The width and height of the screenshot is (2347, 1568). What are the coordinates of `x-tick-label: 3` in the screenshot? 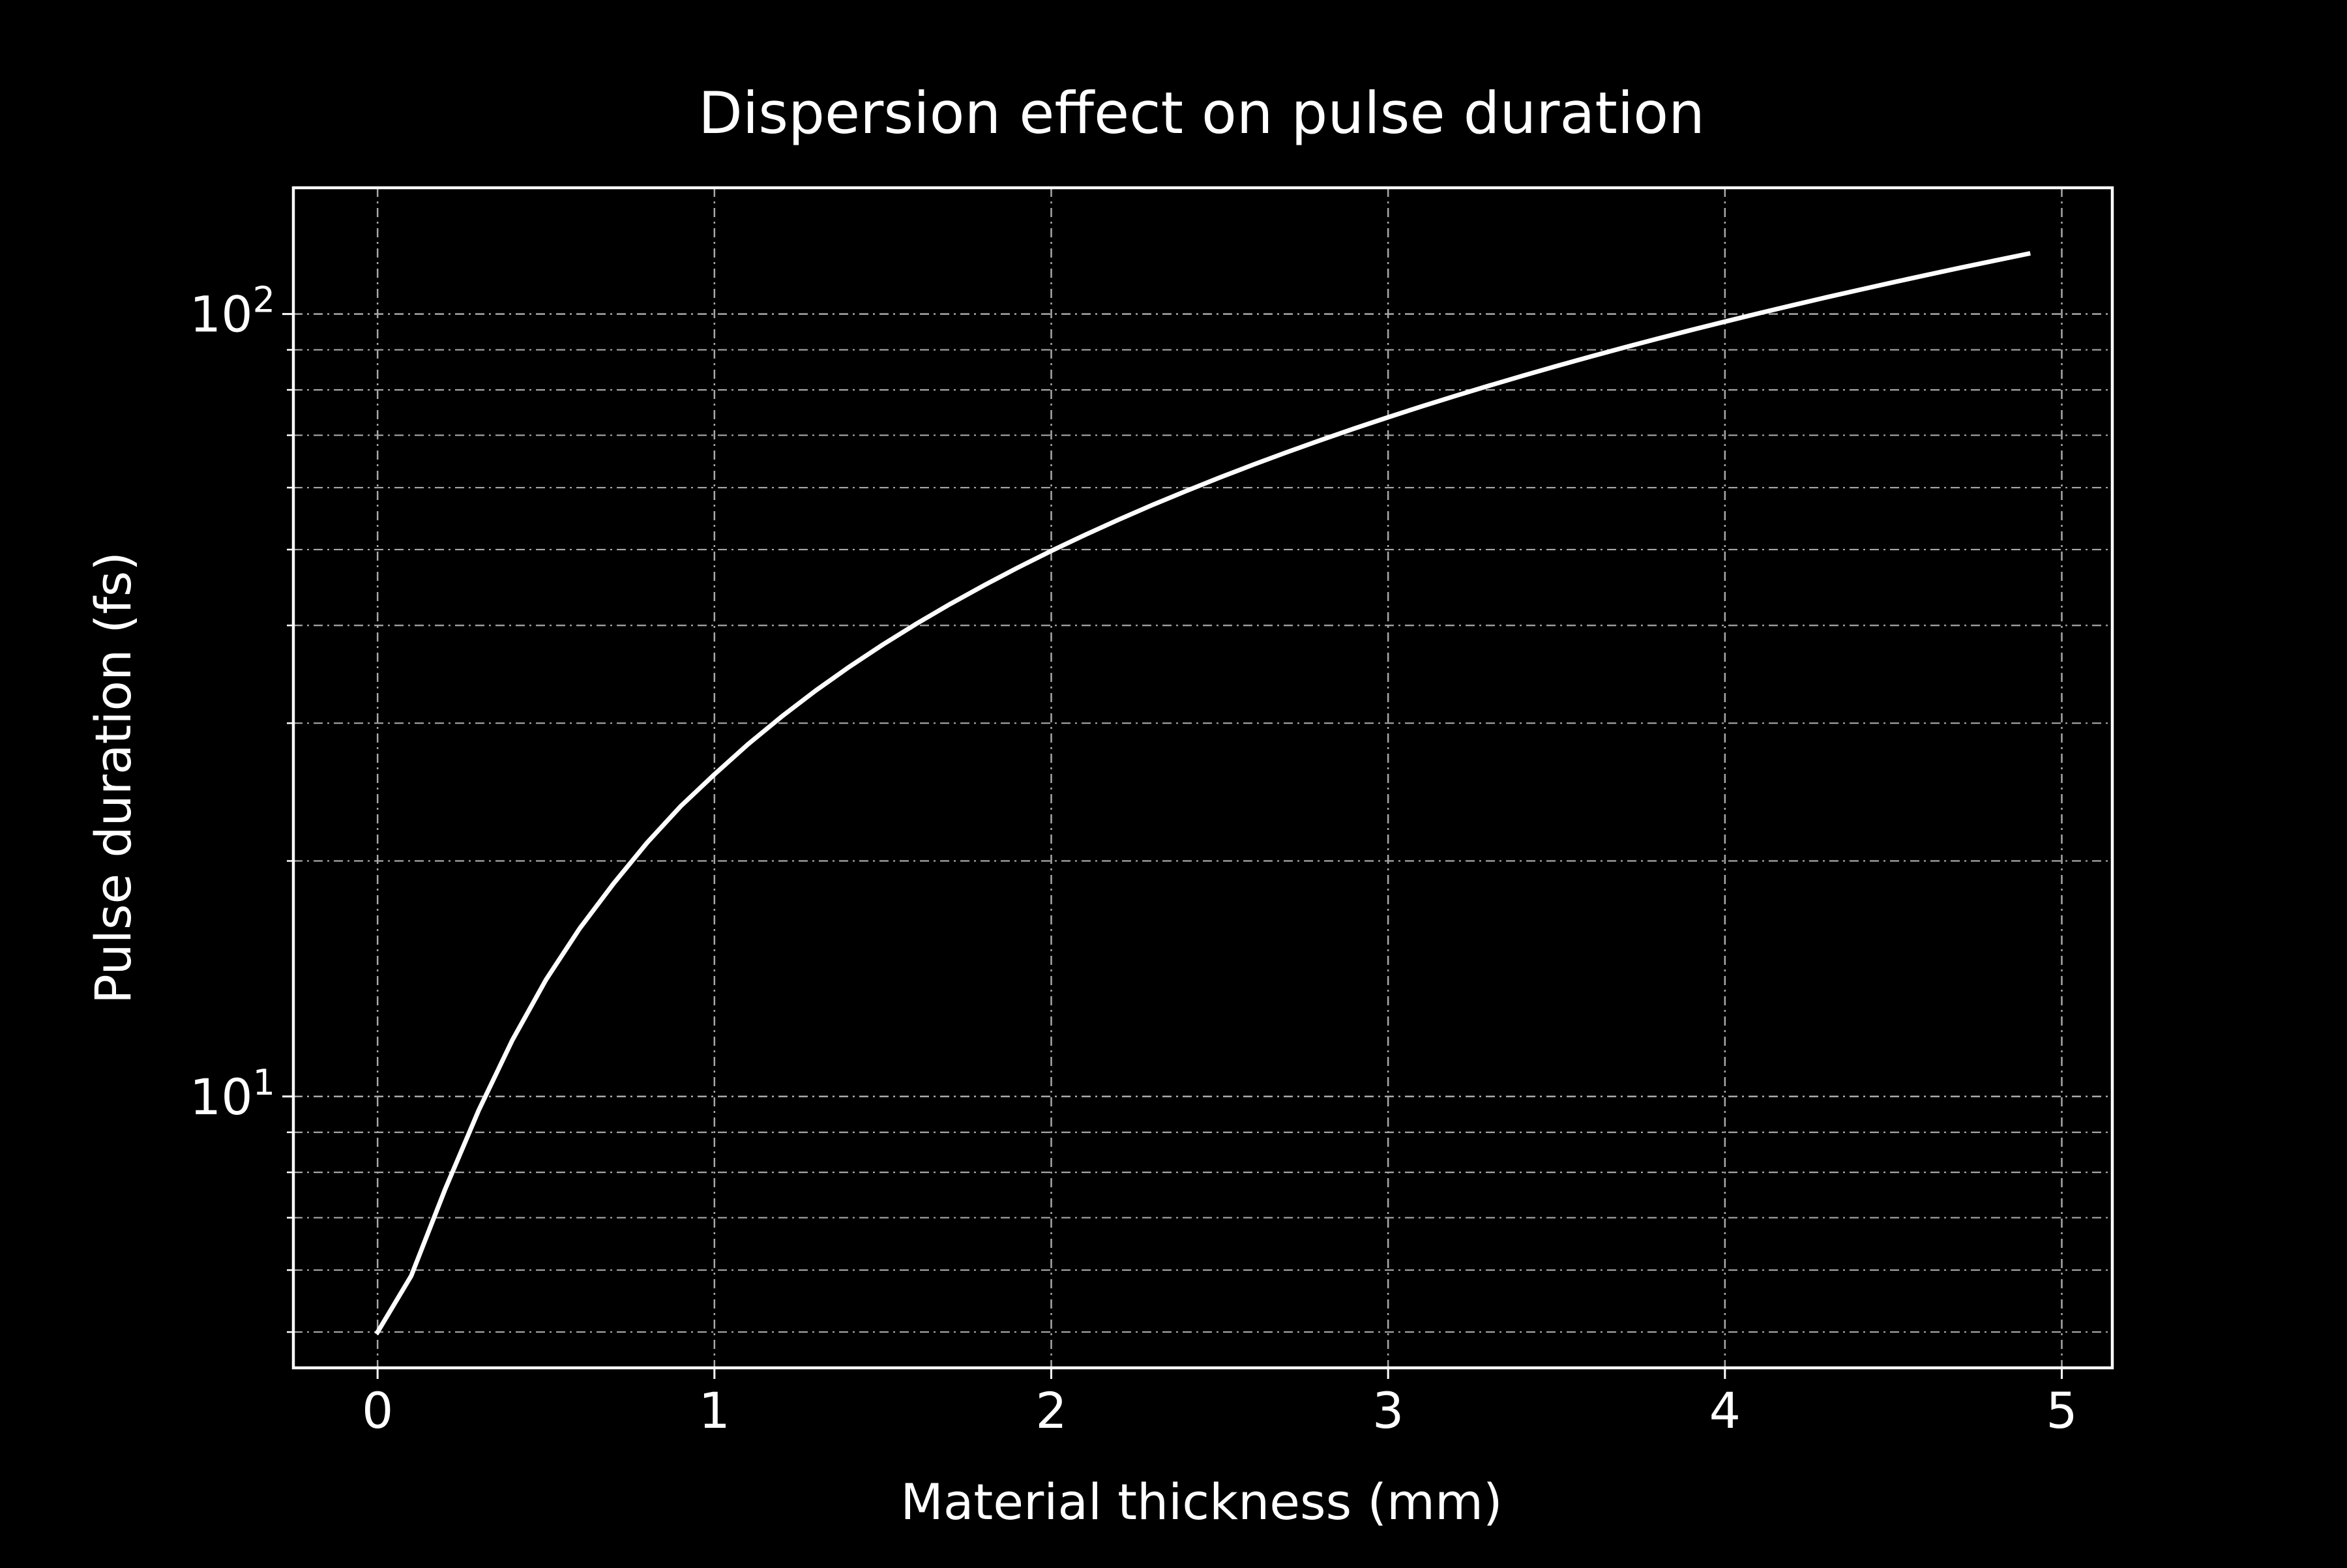 It's located at (1388, 1411).